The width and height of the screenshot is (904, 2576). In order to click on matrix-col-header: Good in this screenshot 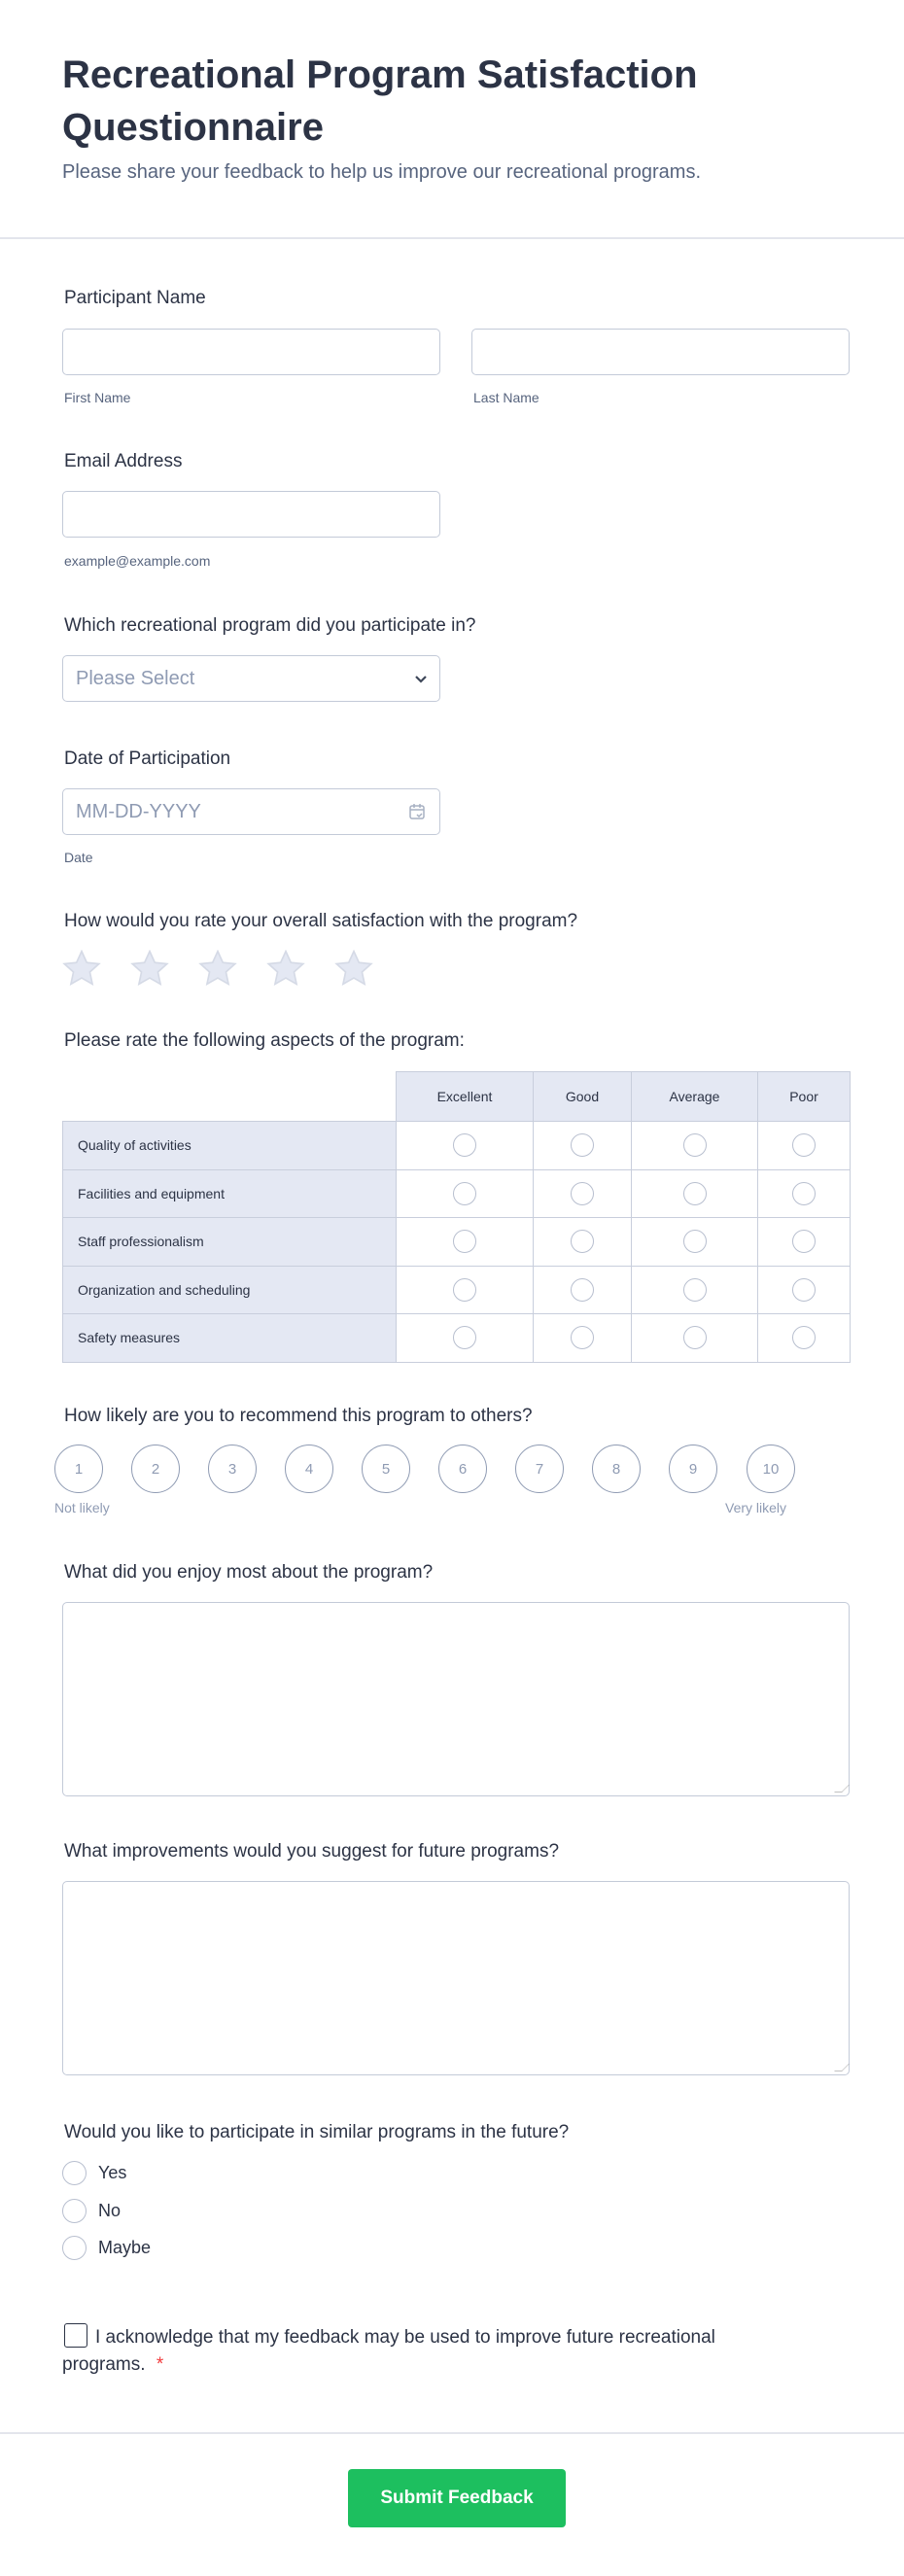, I will do `click(582, 1096)`.